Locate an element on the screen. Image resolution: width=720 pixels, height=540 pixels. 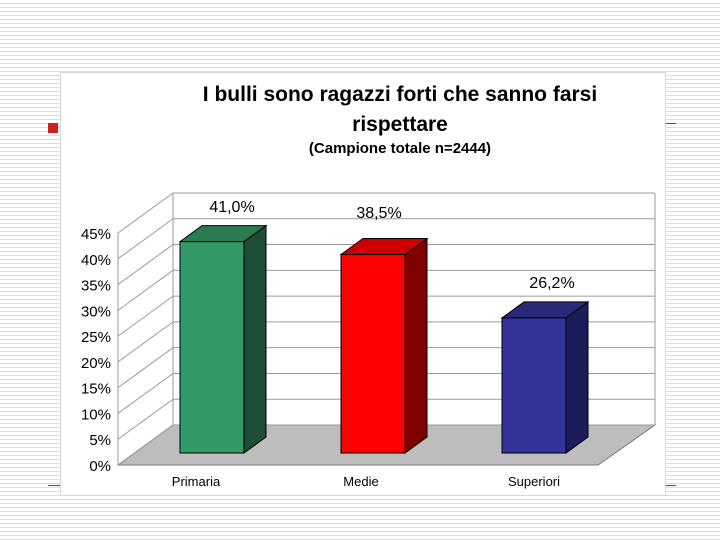
data-label: 26,2% is located at coordinates (551, 283).